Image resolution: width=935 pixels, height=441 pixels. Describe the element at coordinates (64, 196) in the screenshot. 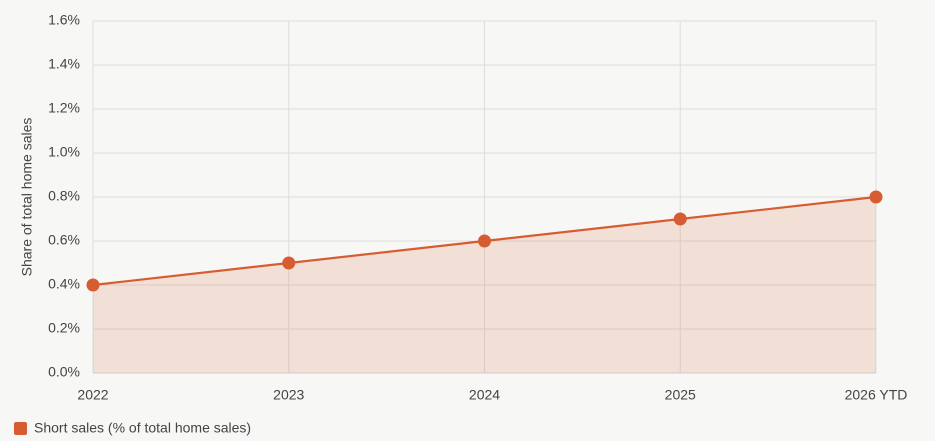

I see `y-tick-label: 0.8%` at that location.